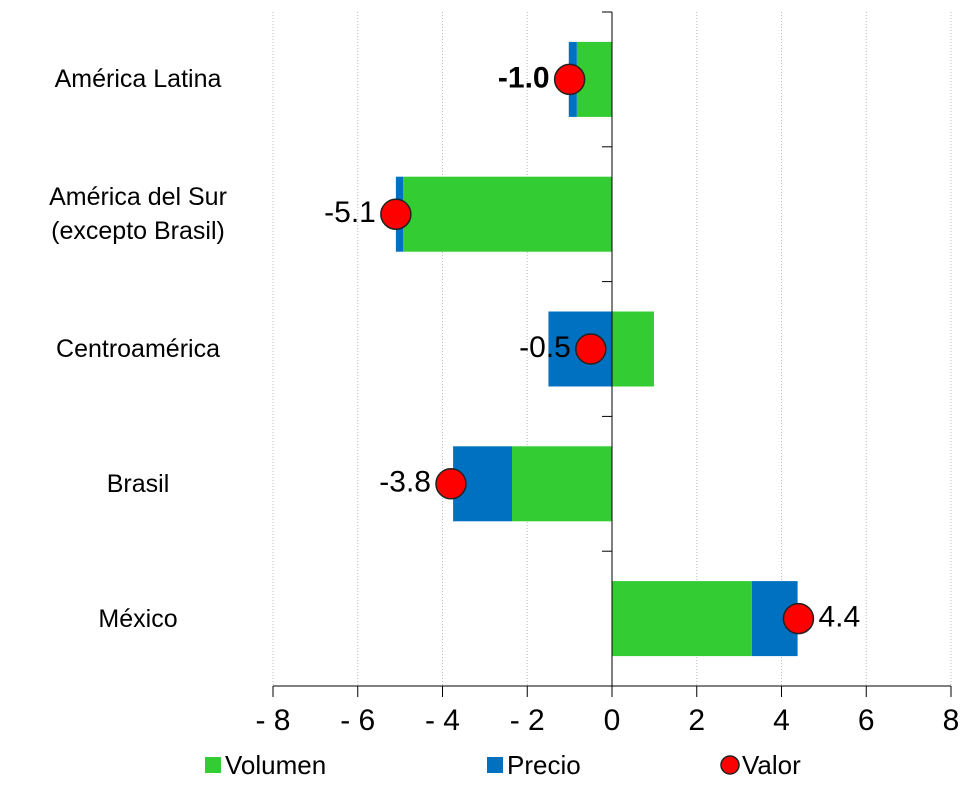 This screenshot has width=971, height=807. I want to click on category-label: México, so click(138, 618).